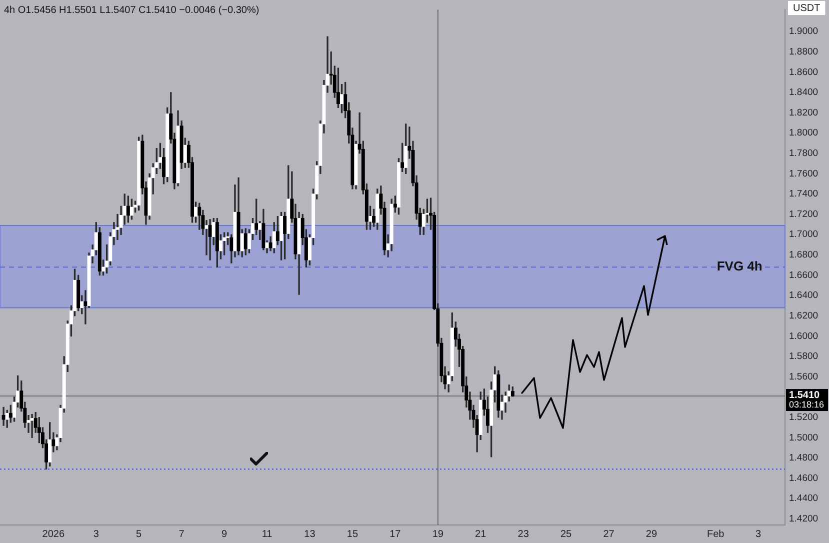  Describe the element at coordinates (803, 417) in the screenshot. I see `y-tick-label: 1.5200` at that location.